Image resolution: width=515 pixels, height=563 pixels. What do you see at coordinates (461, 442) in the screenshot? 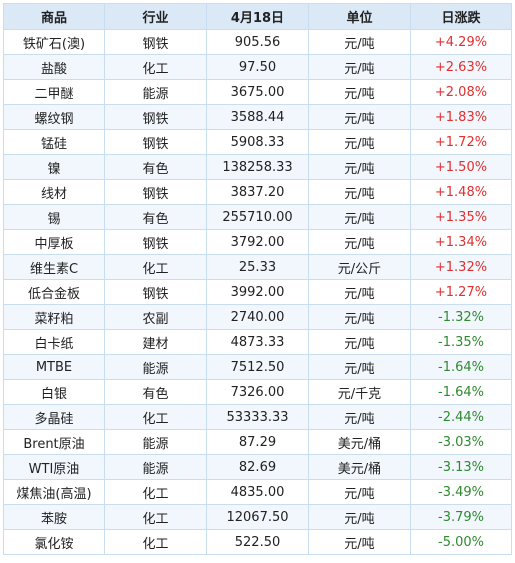
I see `cell-daily-change: -3.03%` at bounding box center [461, 442].